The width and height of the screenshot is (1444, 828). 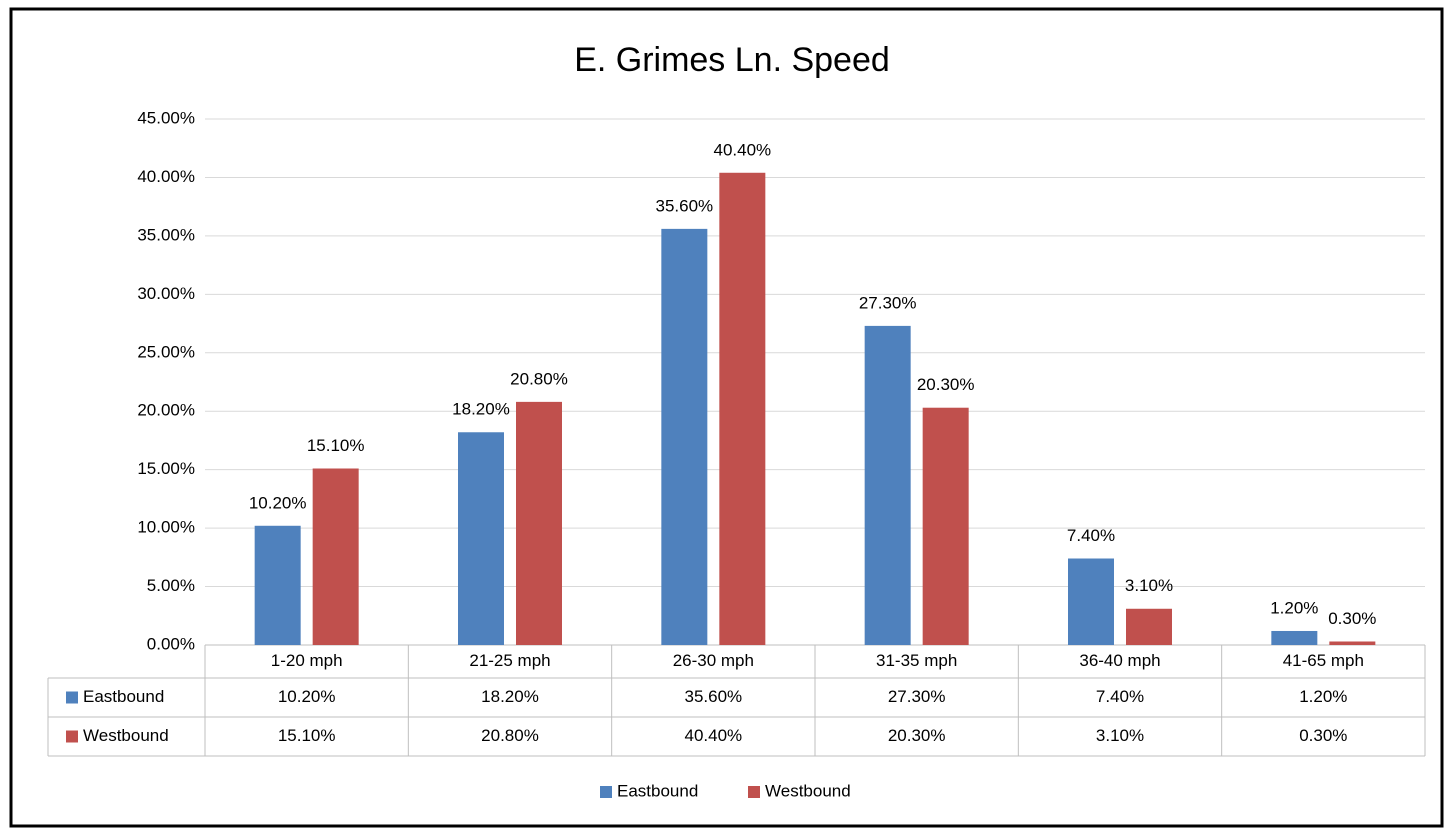 I want to click on table-cell: 10.20%, so click(x=307, y=696).